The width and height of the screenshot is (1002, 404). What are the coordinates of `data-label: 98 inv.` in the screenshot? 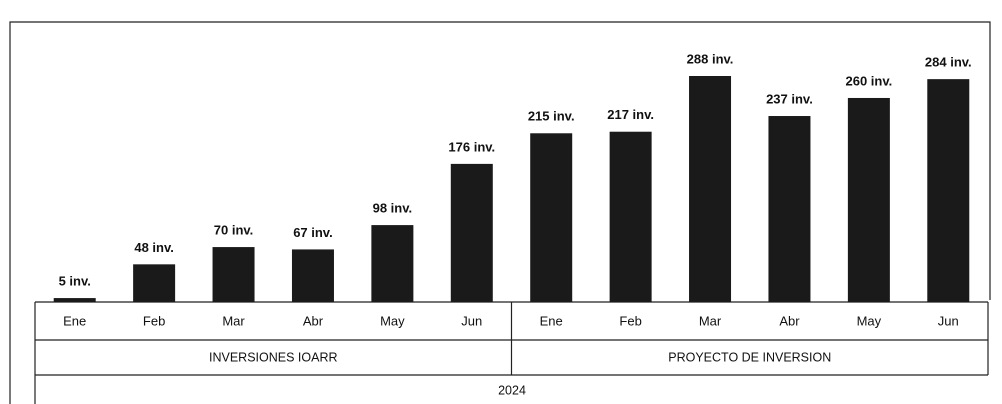 It's located at (393, 208).